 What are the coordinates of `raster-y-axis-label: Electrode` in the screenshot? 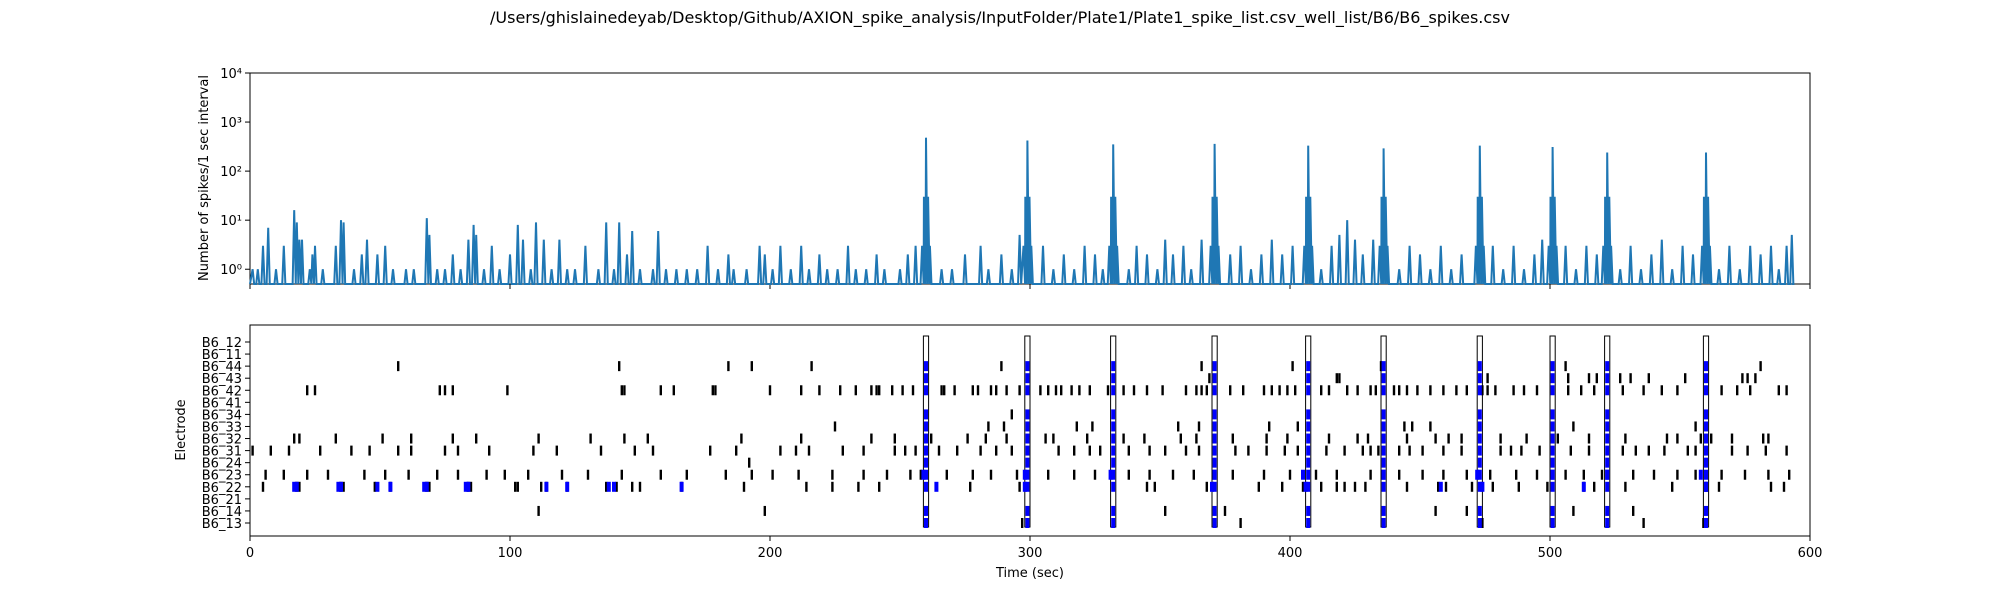 It's located at (181, 429).